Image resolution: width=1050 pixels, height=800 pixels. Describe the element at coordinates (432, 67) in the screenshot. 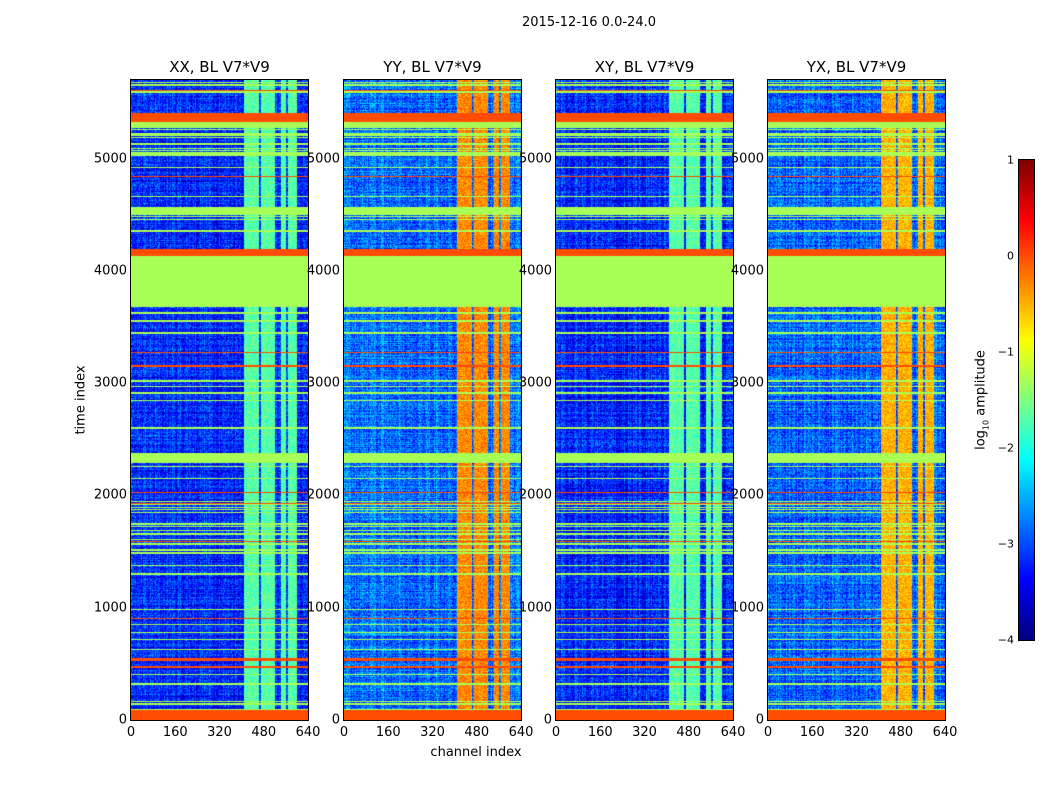

I see `panel-title: YY, BL V7*V9` at that location.